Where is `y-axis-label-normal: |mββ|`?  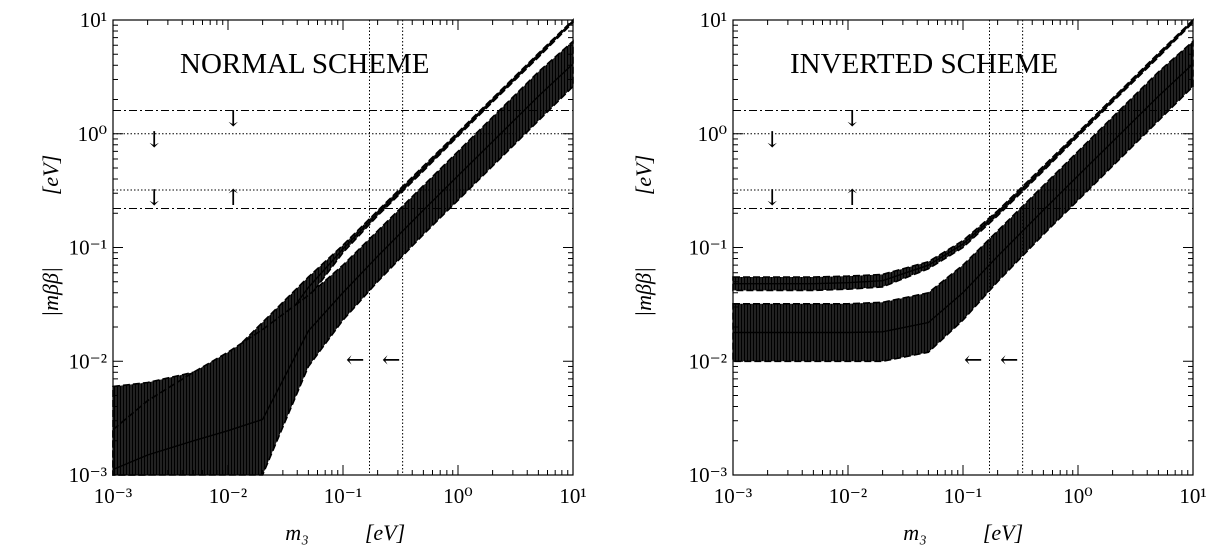 y-axis-label-normal: |mββ| is located at coordinates (50, 292).